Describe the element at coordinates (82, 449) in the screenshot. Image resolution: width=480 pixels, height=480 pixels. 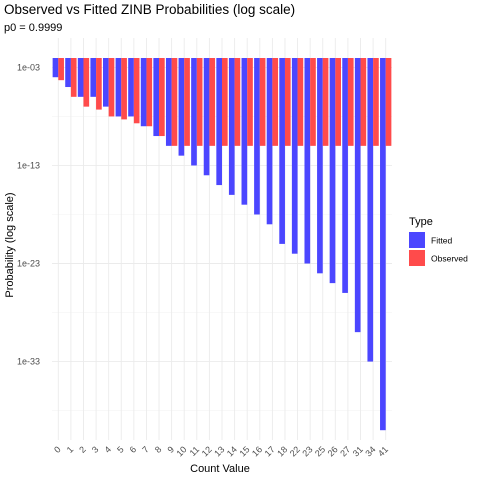
I see `x-tick-label: 2` at that location.